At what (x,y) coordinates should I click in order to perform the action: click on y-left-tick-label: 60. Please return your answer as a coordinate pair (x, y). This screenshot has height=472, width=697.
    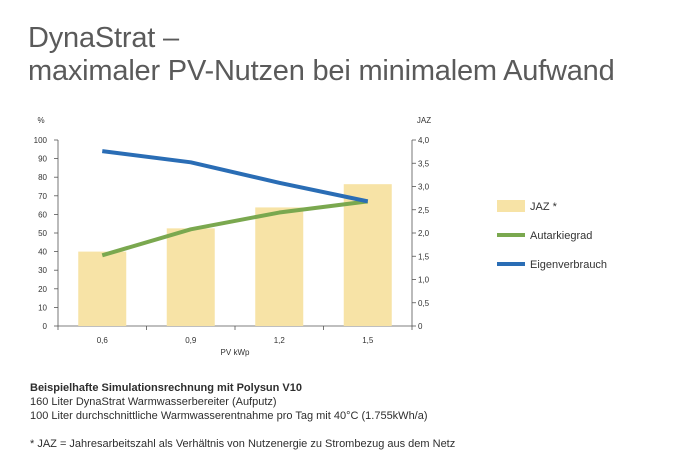
    Looking at the image, I should click on (42, 214).